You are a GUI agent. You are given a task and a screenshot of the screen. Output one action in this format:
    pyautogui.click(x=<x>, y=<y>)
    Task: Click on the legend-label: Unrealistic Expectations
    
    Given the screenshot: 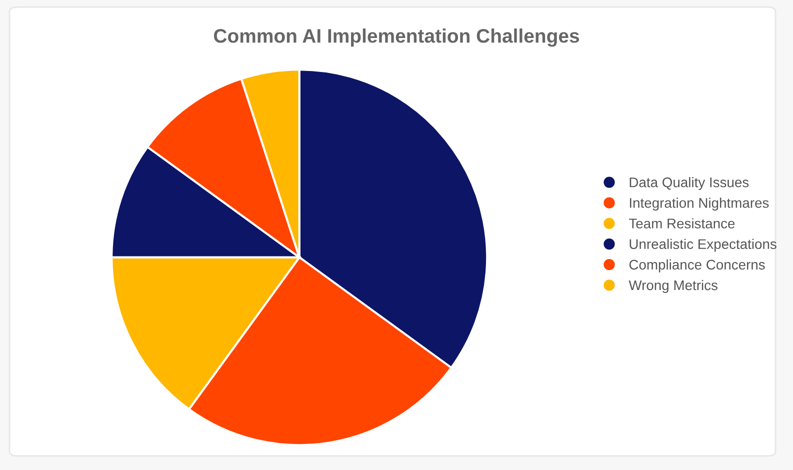 What is the action you would take?
    pyautogui.click(x=703, y=245)
    